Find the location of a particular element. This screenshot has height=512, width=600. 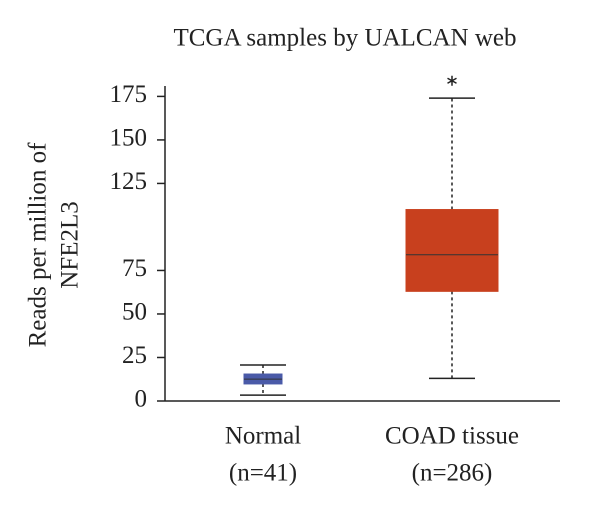

x-tick-label: Normal is located at coordinates (263, 436).